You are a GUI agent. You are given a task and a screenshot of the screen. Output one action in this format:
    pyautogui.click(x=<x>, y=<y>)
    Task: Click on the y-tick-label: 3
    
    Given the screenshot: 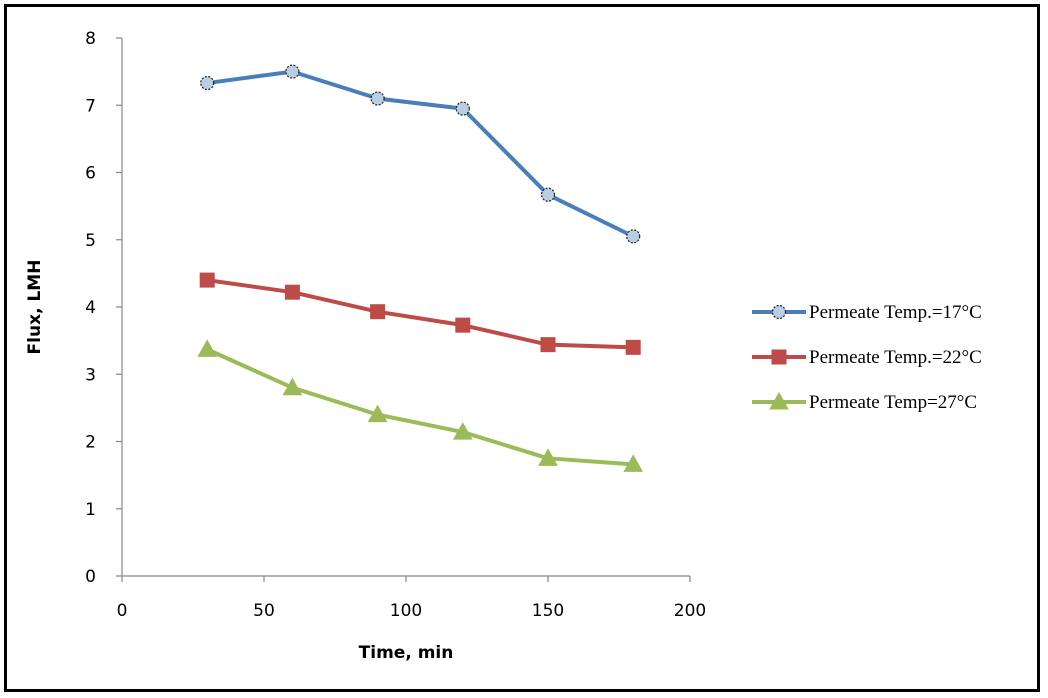 What is the action you would take?
    pyautogui.click(x=90, y=375)
    